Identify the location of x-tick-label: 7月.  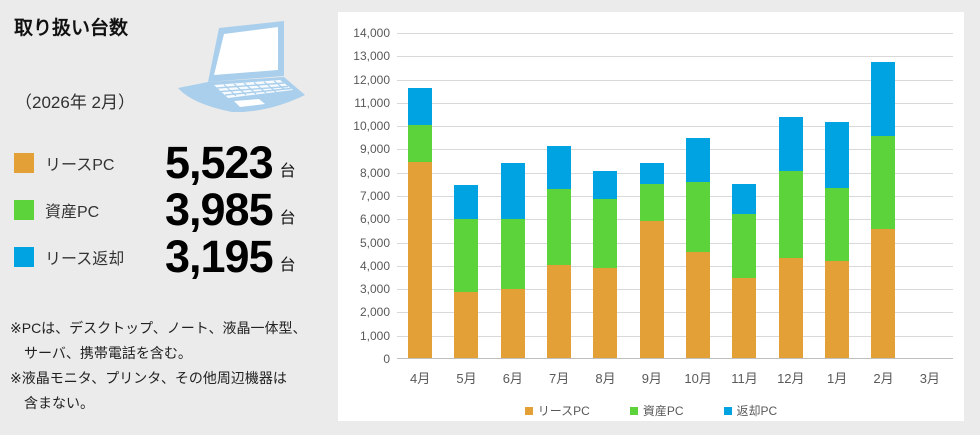
(559, 378).